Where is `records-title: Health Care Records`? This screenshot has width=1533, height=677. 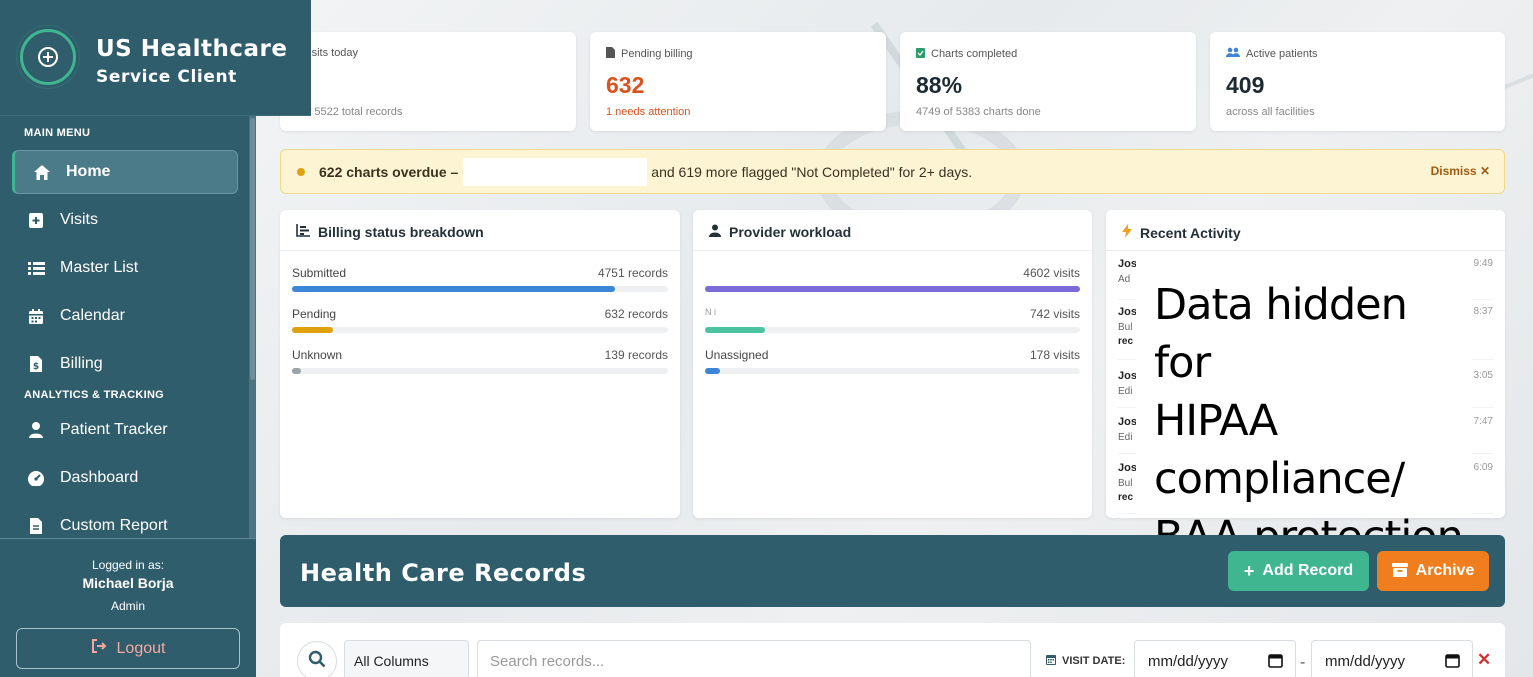
records-title: Health Care Records is located at coordinates (443, 573).